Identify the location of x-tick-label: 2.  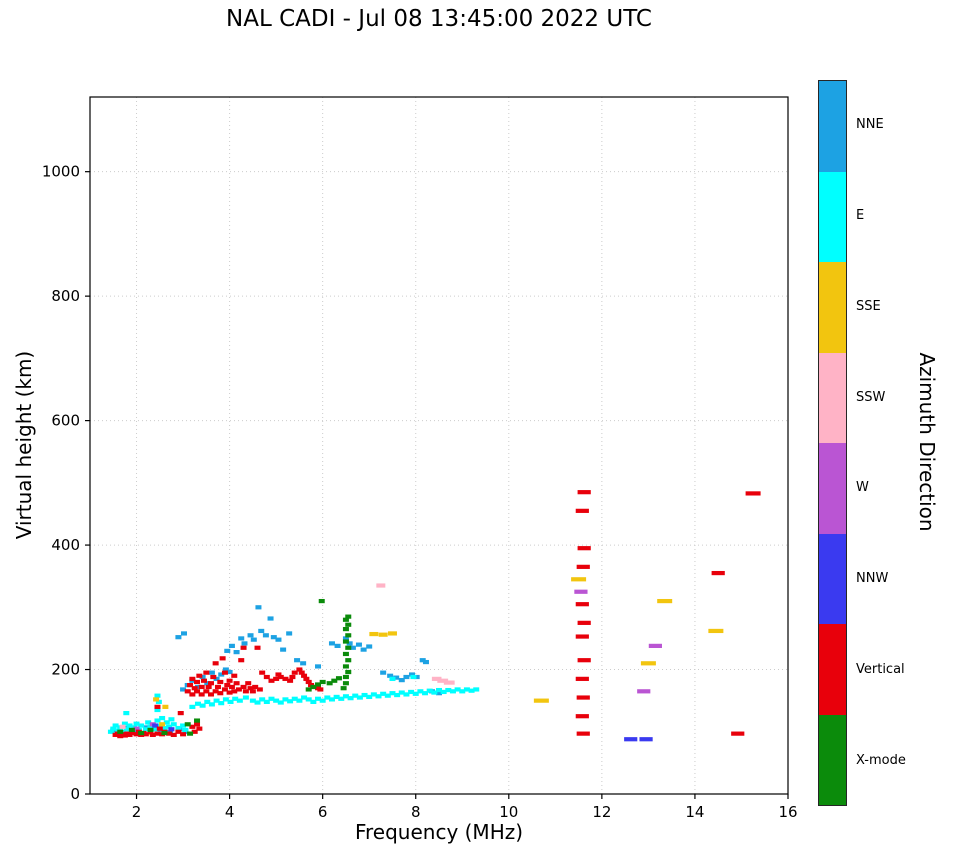
(137, 812).